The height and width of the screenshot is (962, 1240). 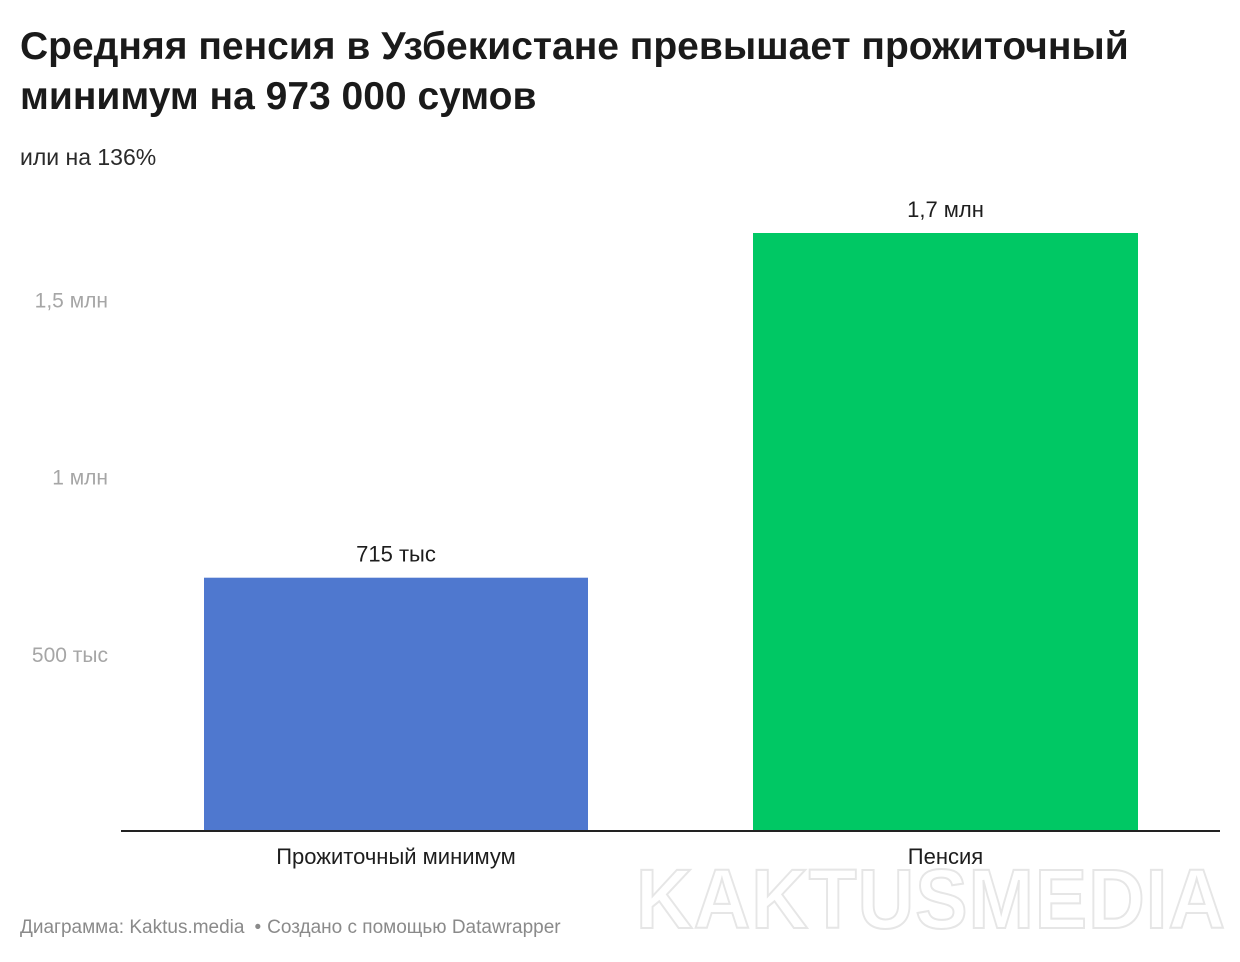 I want to click on x-category-label: Прожиточный минимум, so click(x=396, y=856).